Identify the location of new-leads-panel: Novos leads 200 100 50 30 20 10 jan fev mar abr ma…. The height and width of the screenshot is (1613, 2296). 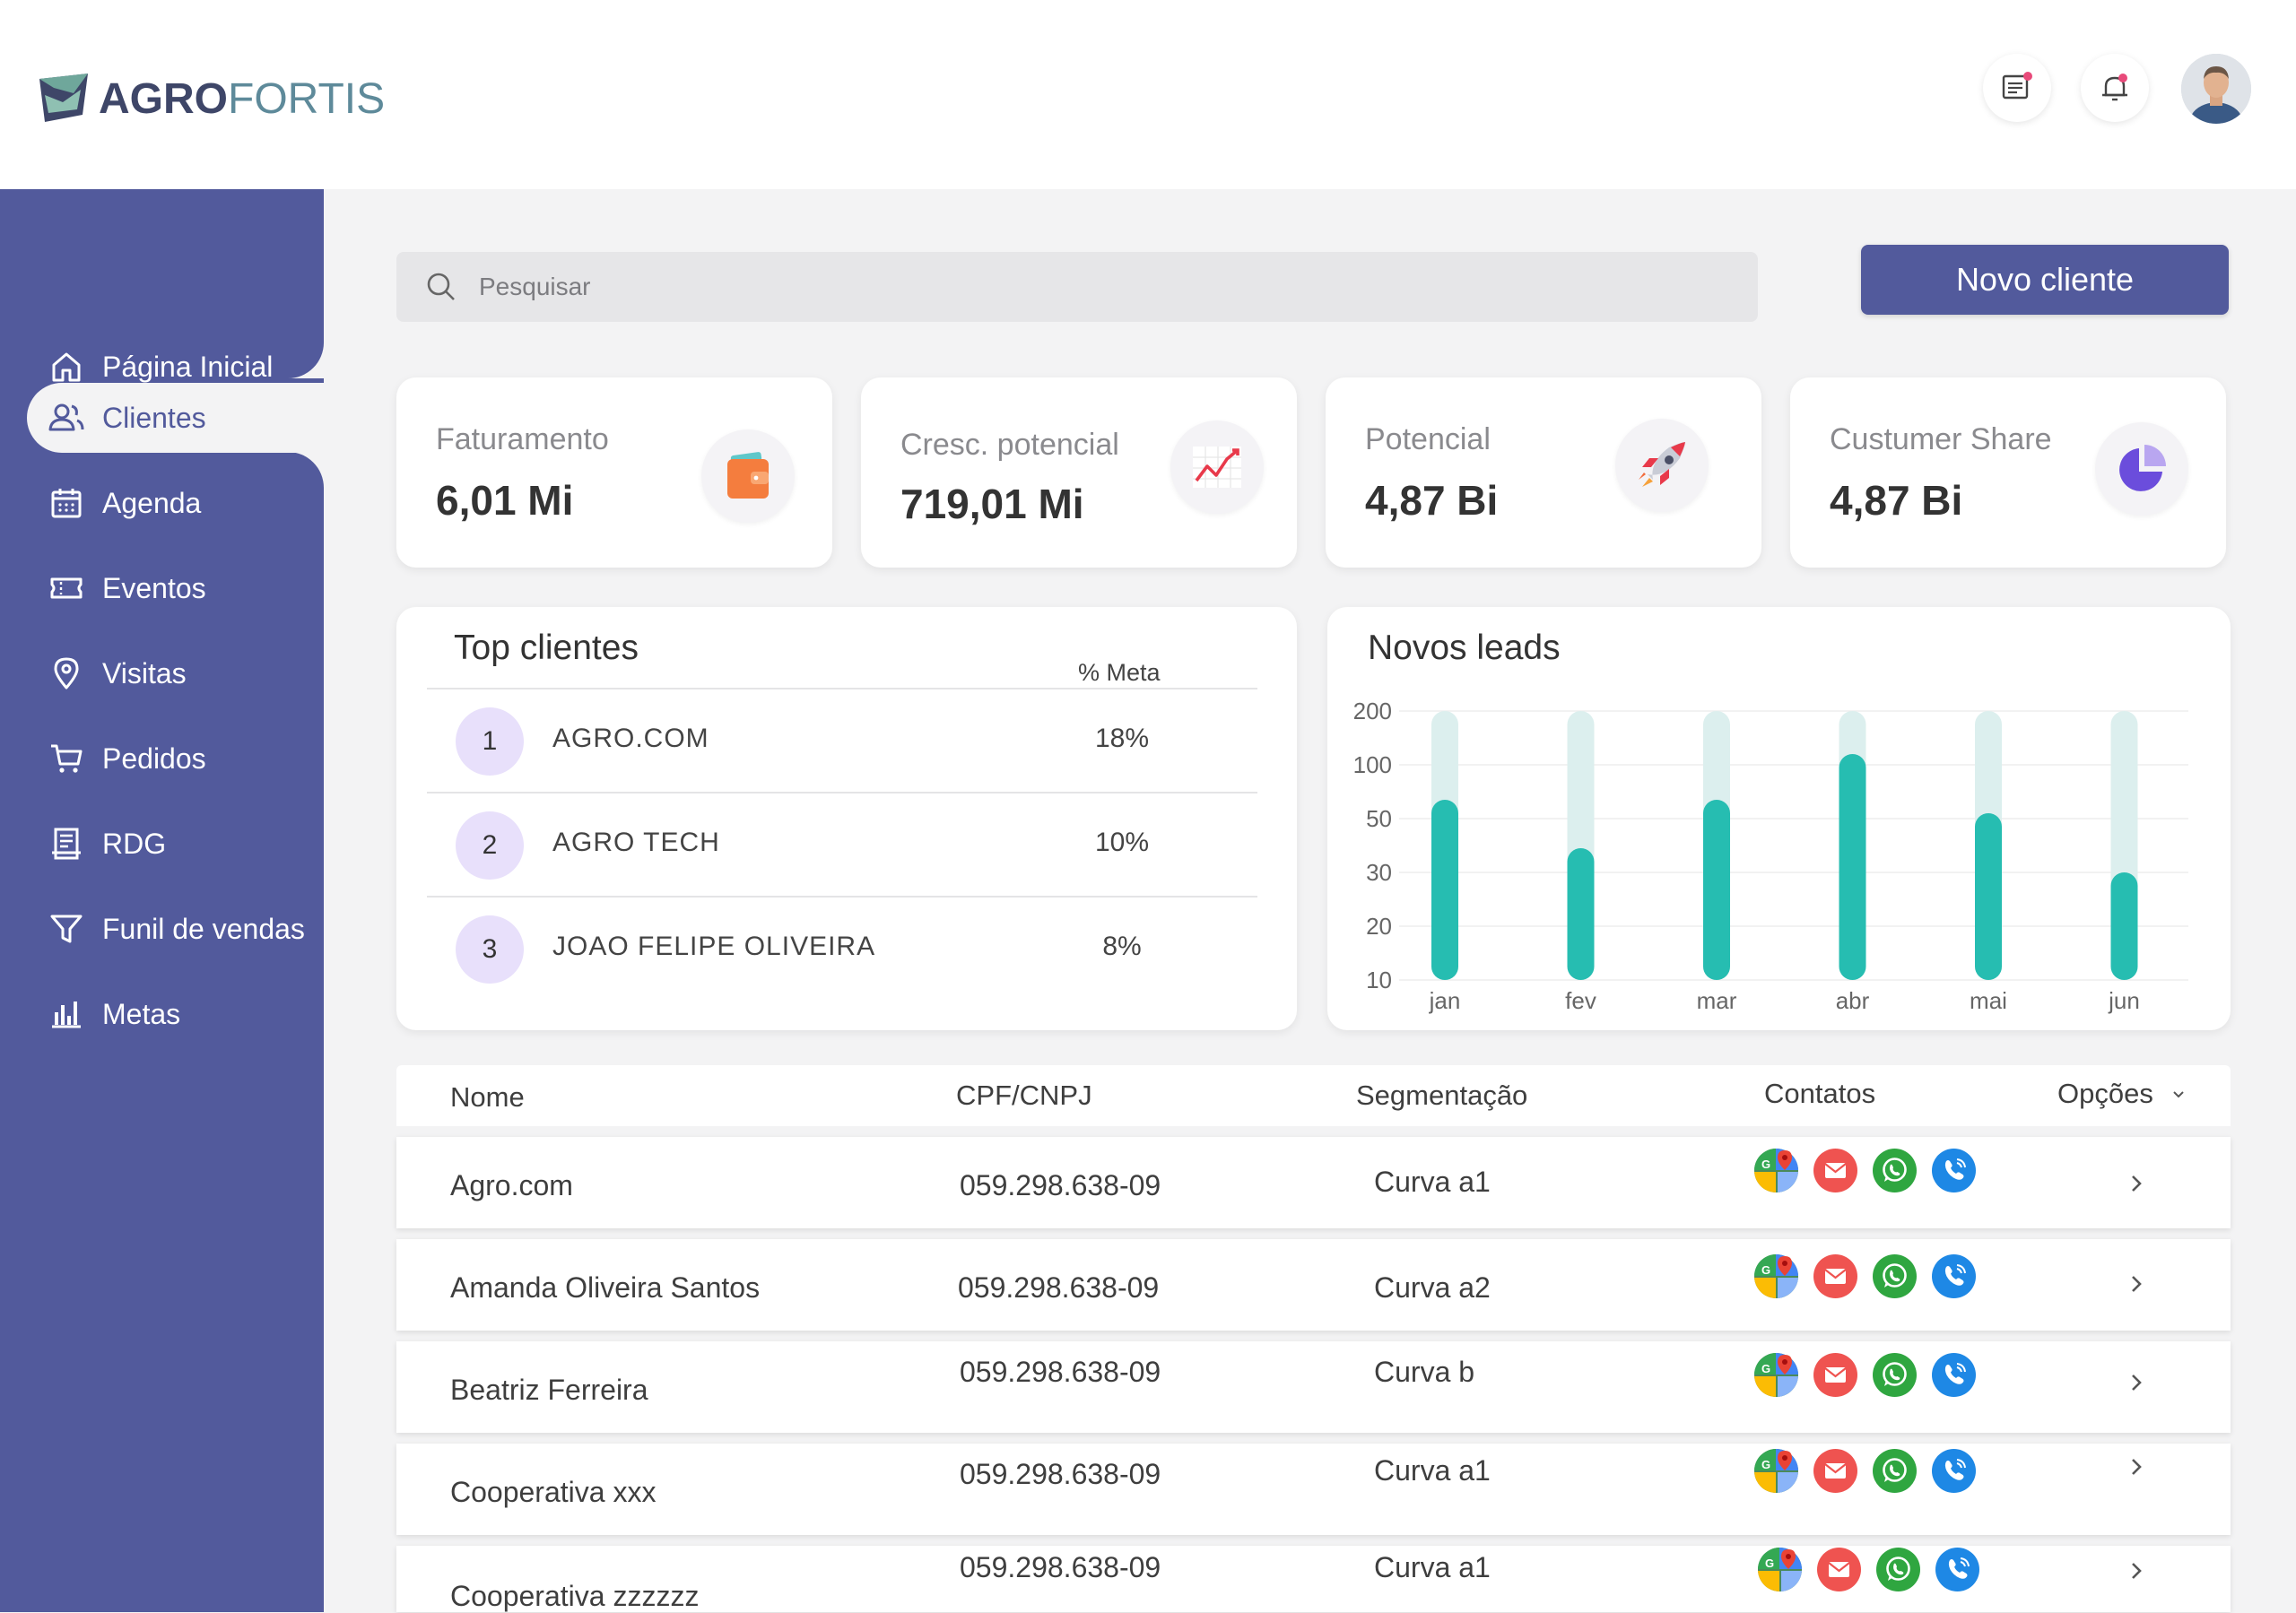
(1779, 818).